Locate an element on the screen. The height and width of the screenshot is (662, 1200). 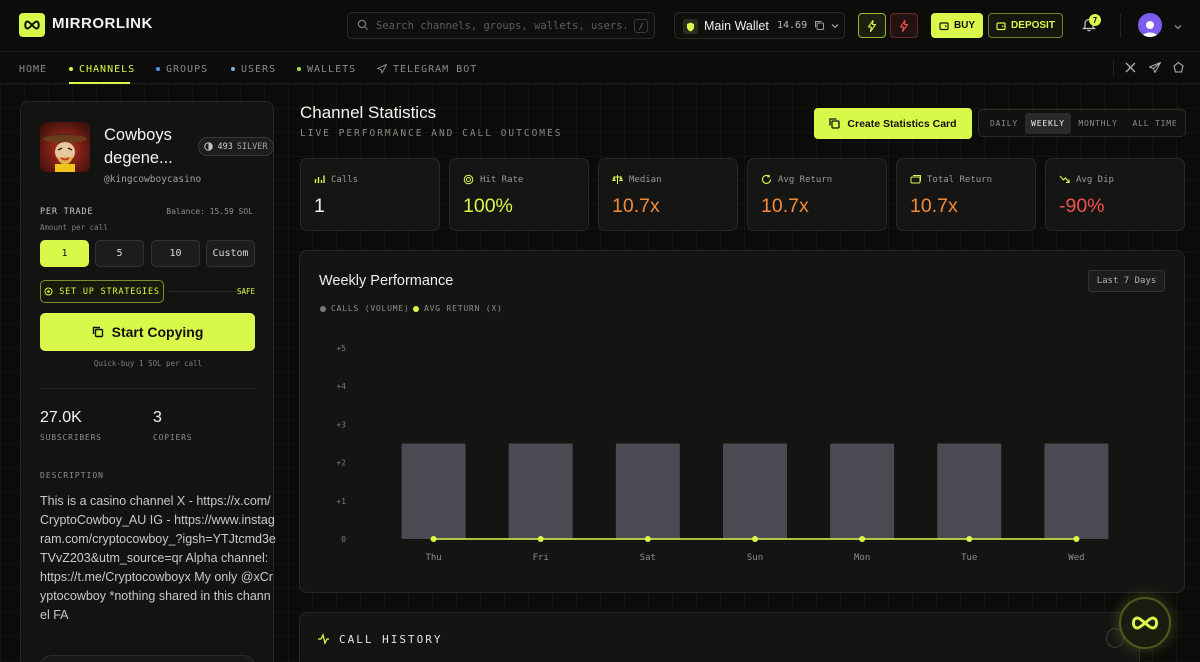
stat-card-label: Hit Rate is located at coordinates (493, 179).